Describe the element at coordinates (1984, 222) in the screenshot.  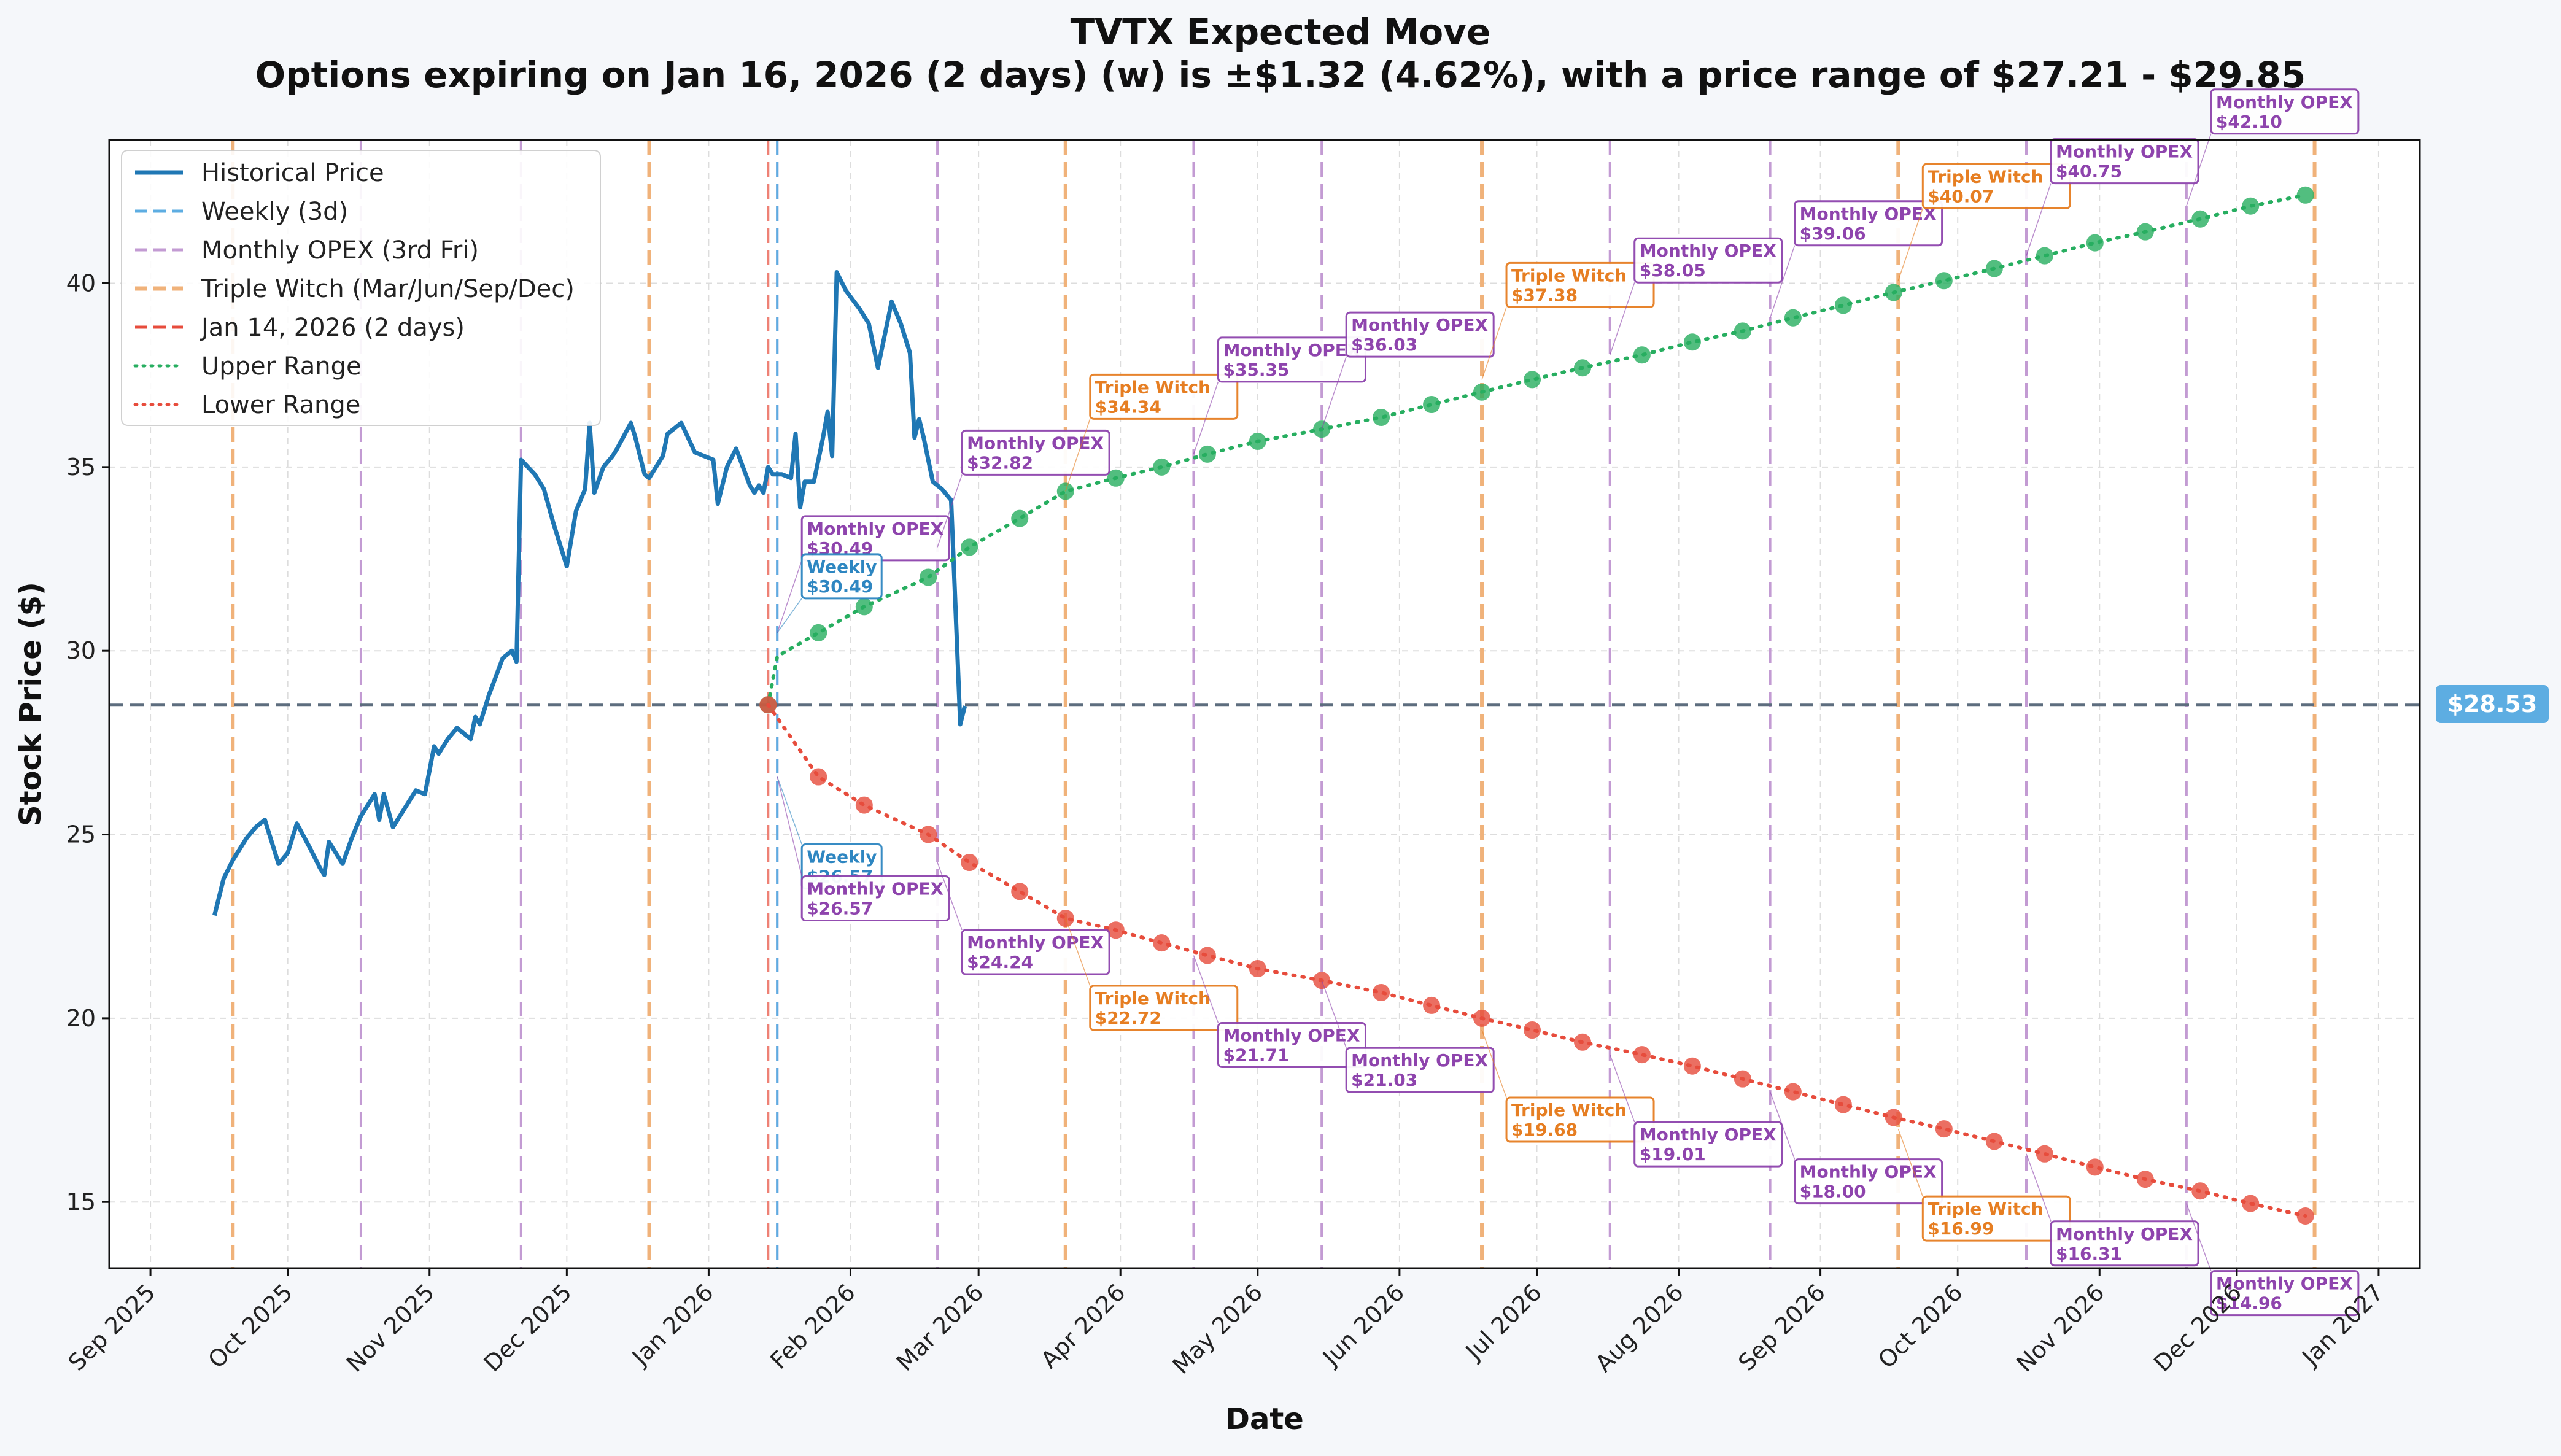
I see `annotation-label: Triple Witch$40.07` at that location.